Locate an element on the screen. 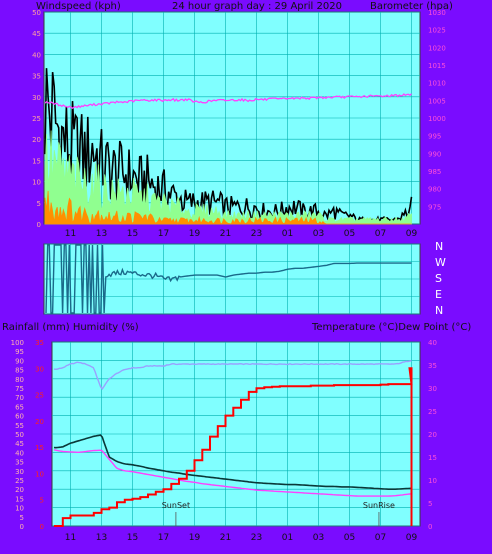 The height and width of the screenshot is (554, 492). humidity-y-tick-label: 90 is located at coordinates (19, 361).